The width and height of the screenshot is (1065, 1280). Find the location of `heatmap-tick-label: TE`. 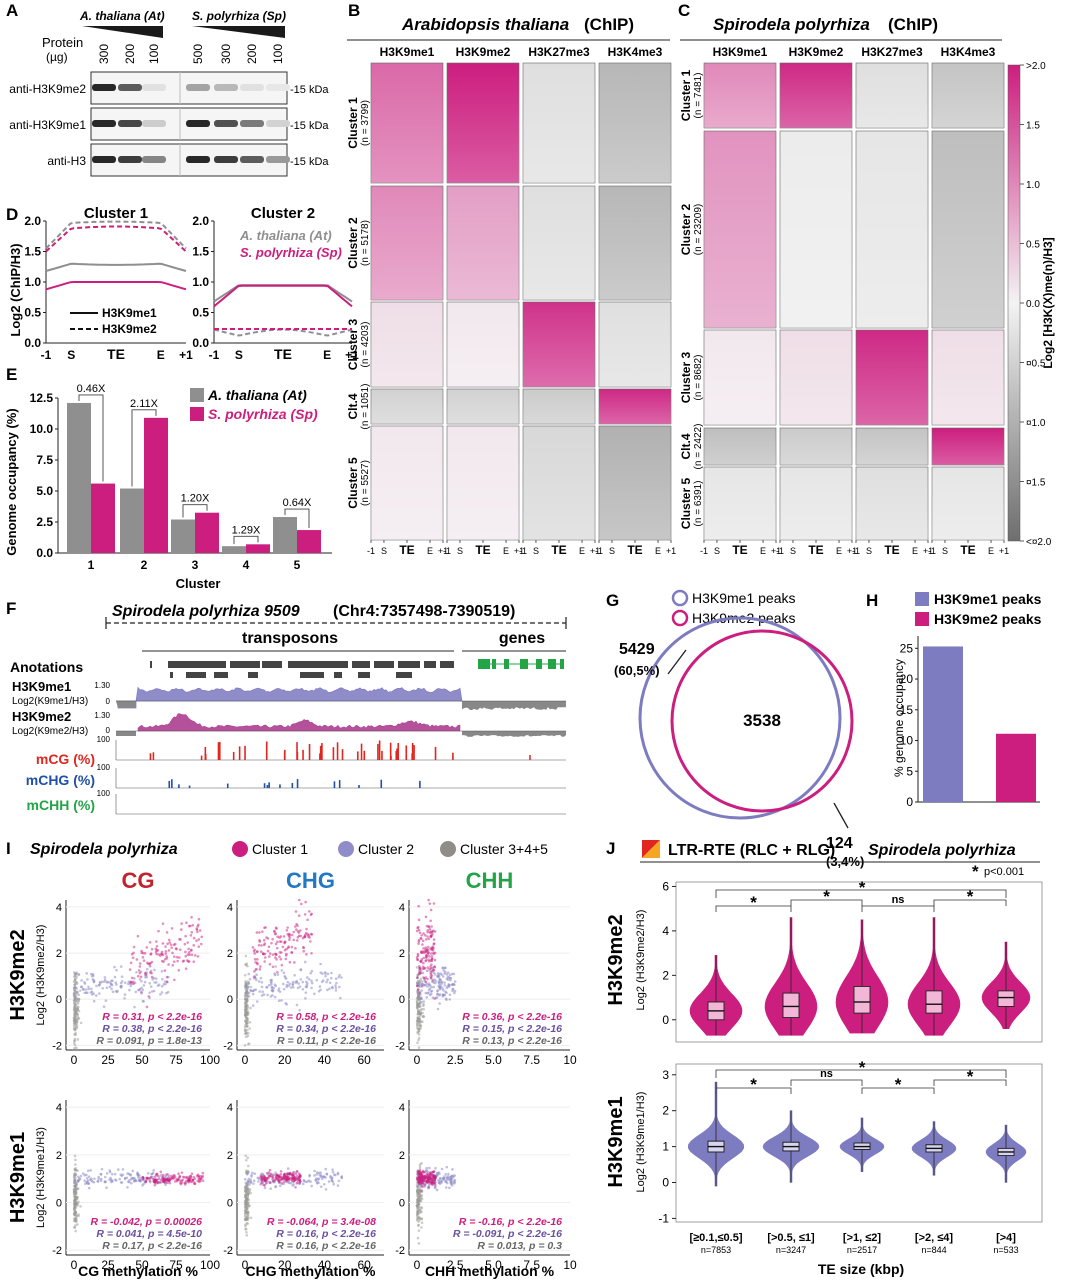

heatmap-tick-label: TE is located at coordinates (482, 550).